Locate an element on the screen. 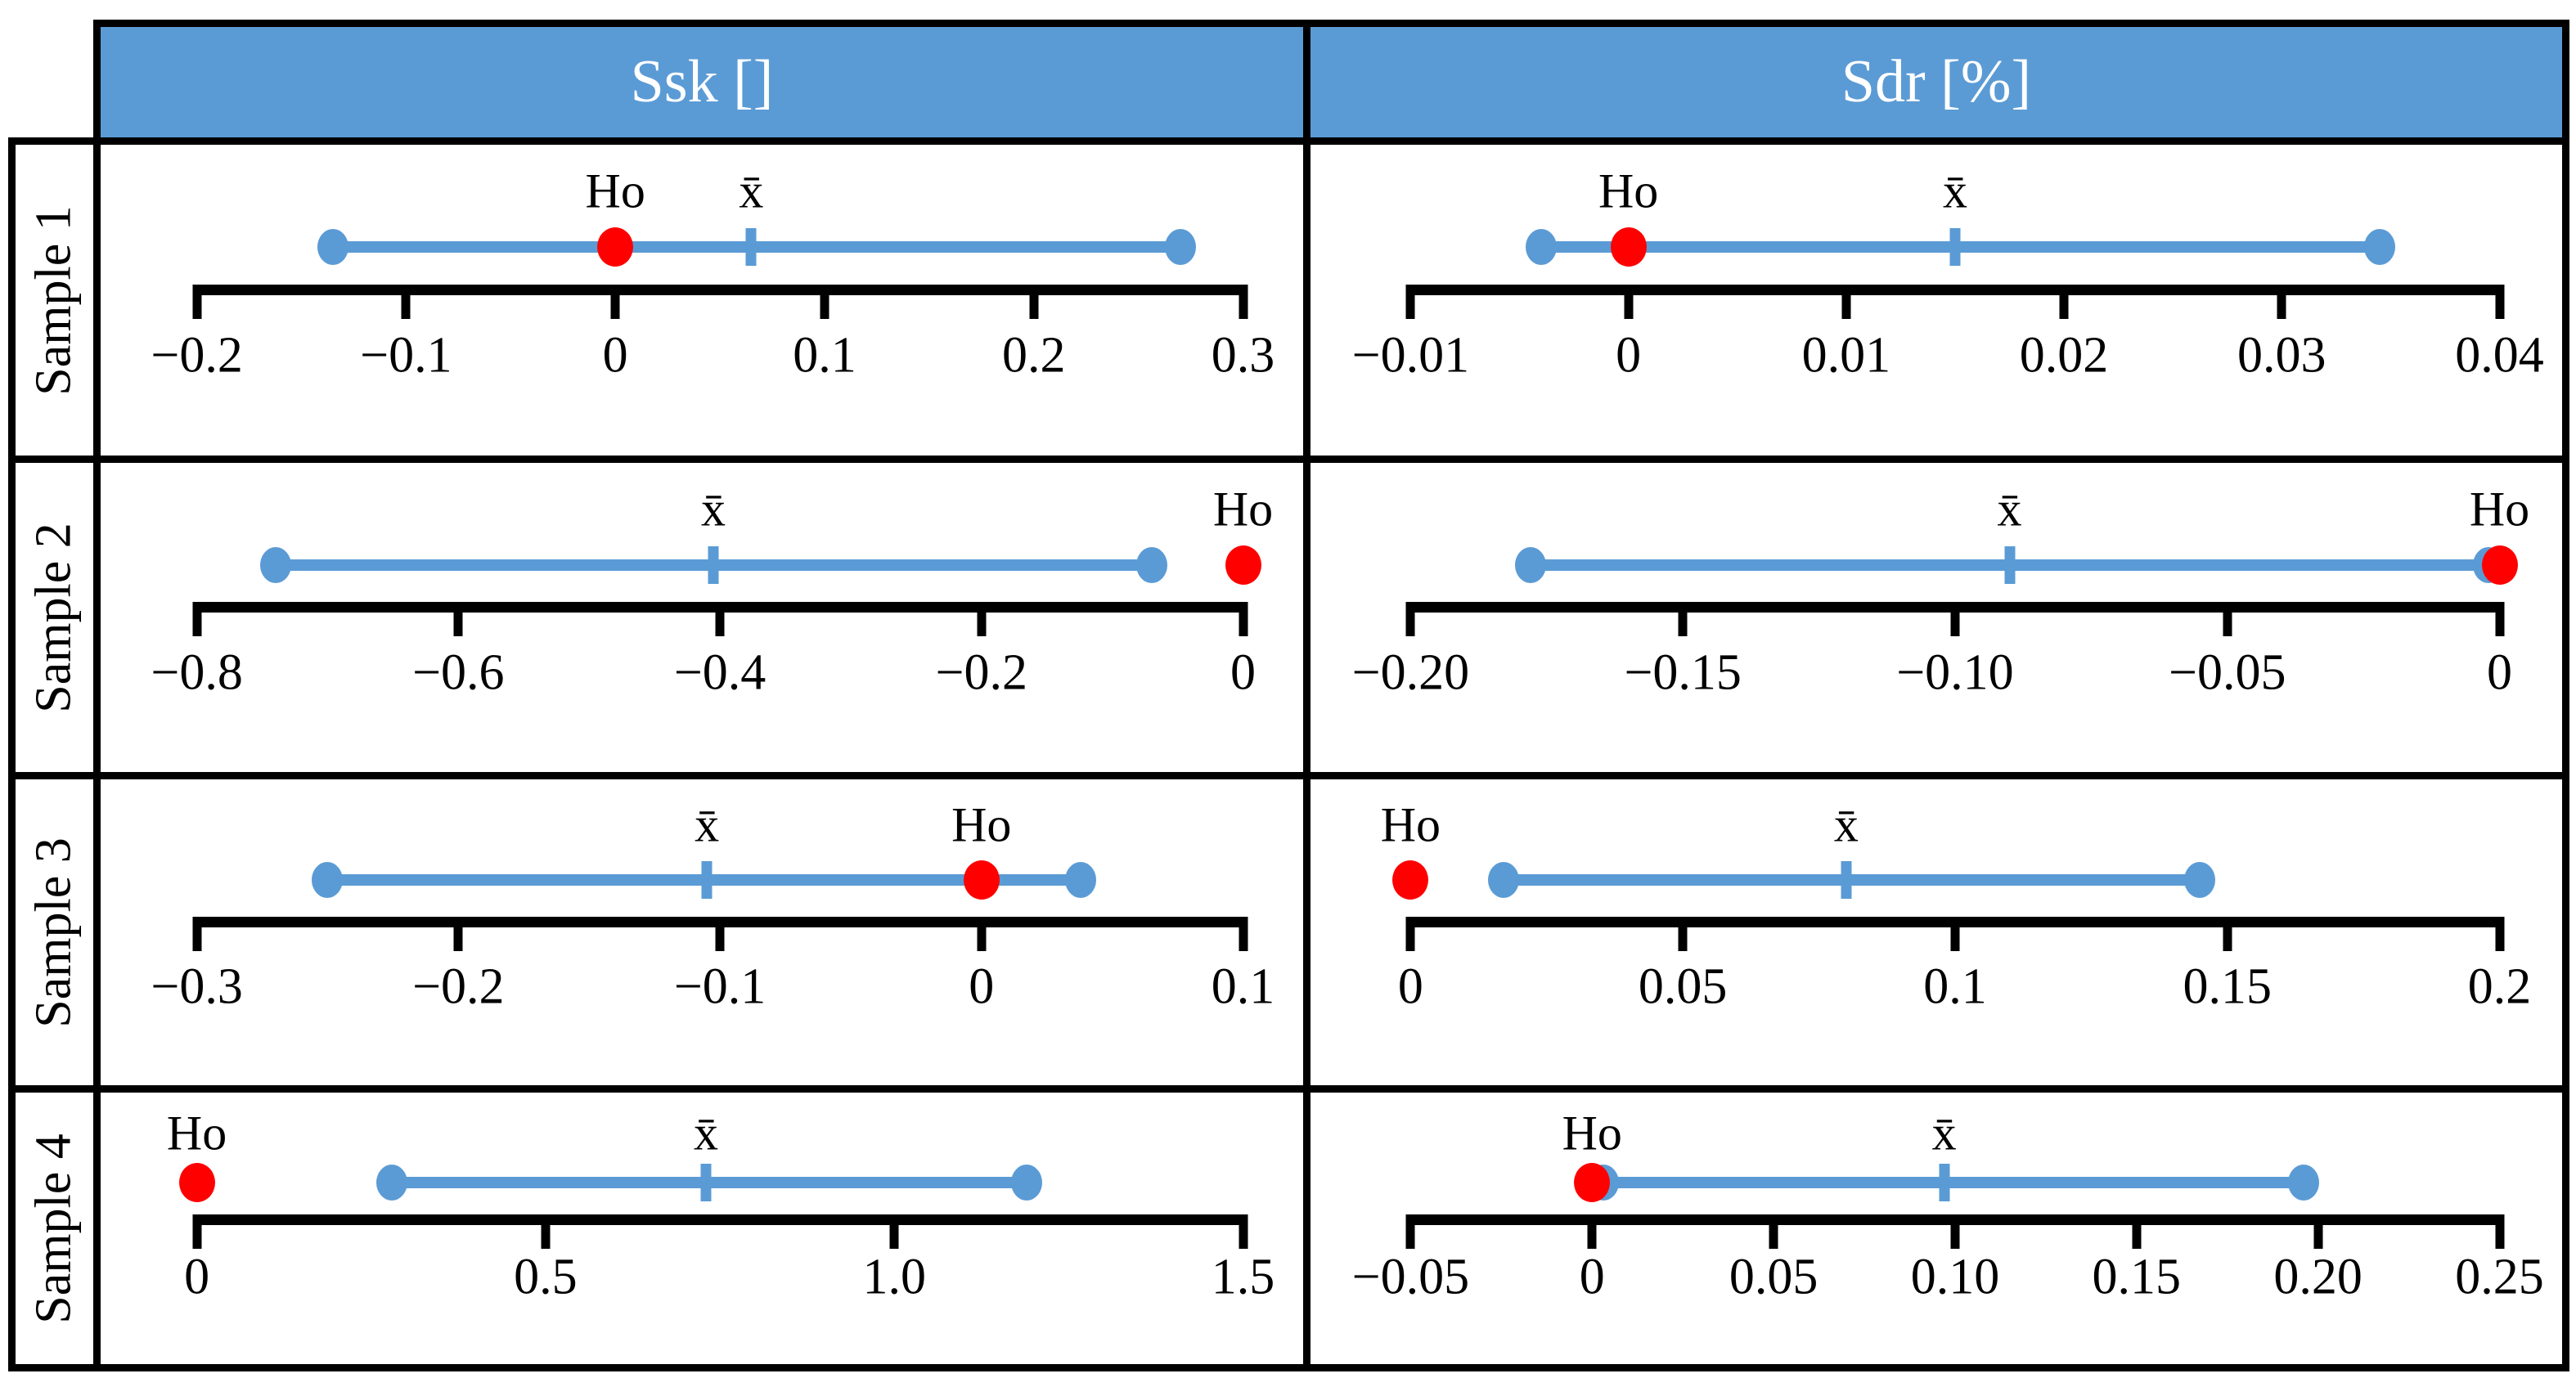  plot-cell-sample4-sdr: −0.05 0 0.05 0.10 0.15 0.20 0.25 x̄ Ho is located at coordinates (1936, 1228).